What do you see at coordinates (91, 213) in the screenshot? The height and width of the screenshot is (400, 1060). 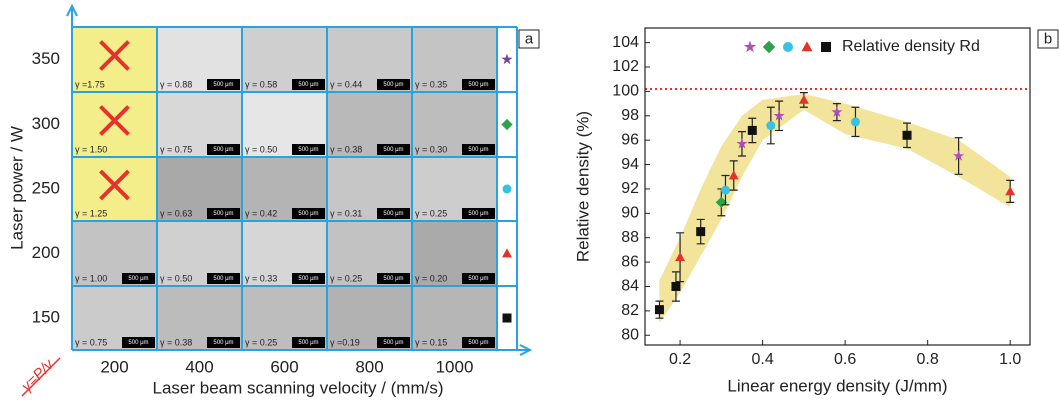 I see `gamma-label: γ = 1.25` at bounding box center [91, 213].